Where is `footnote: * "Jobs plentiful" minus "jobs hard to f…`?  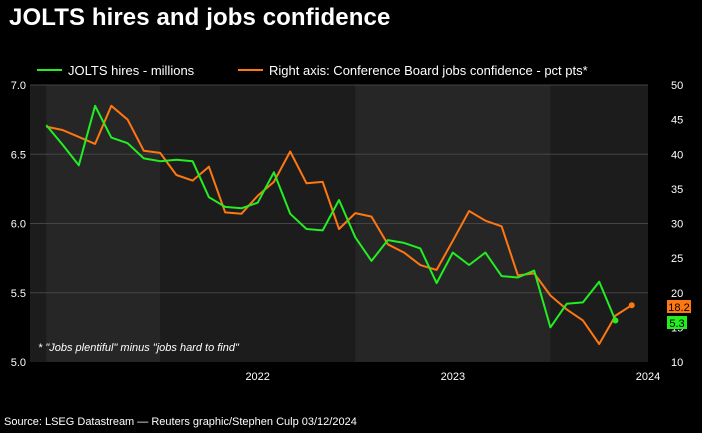
footnote: * "Jobs plentiful" minus "jobs hard to f… is located at coordinates (139, 348).